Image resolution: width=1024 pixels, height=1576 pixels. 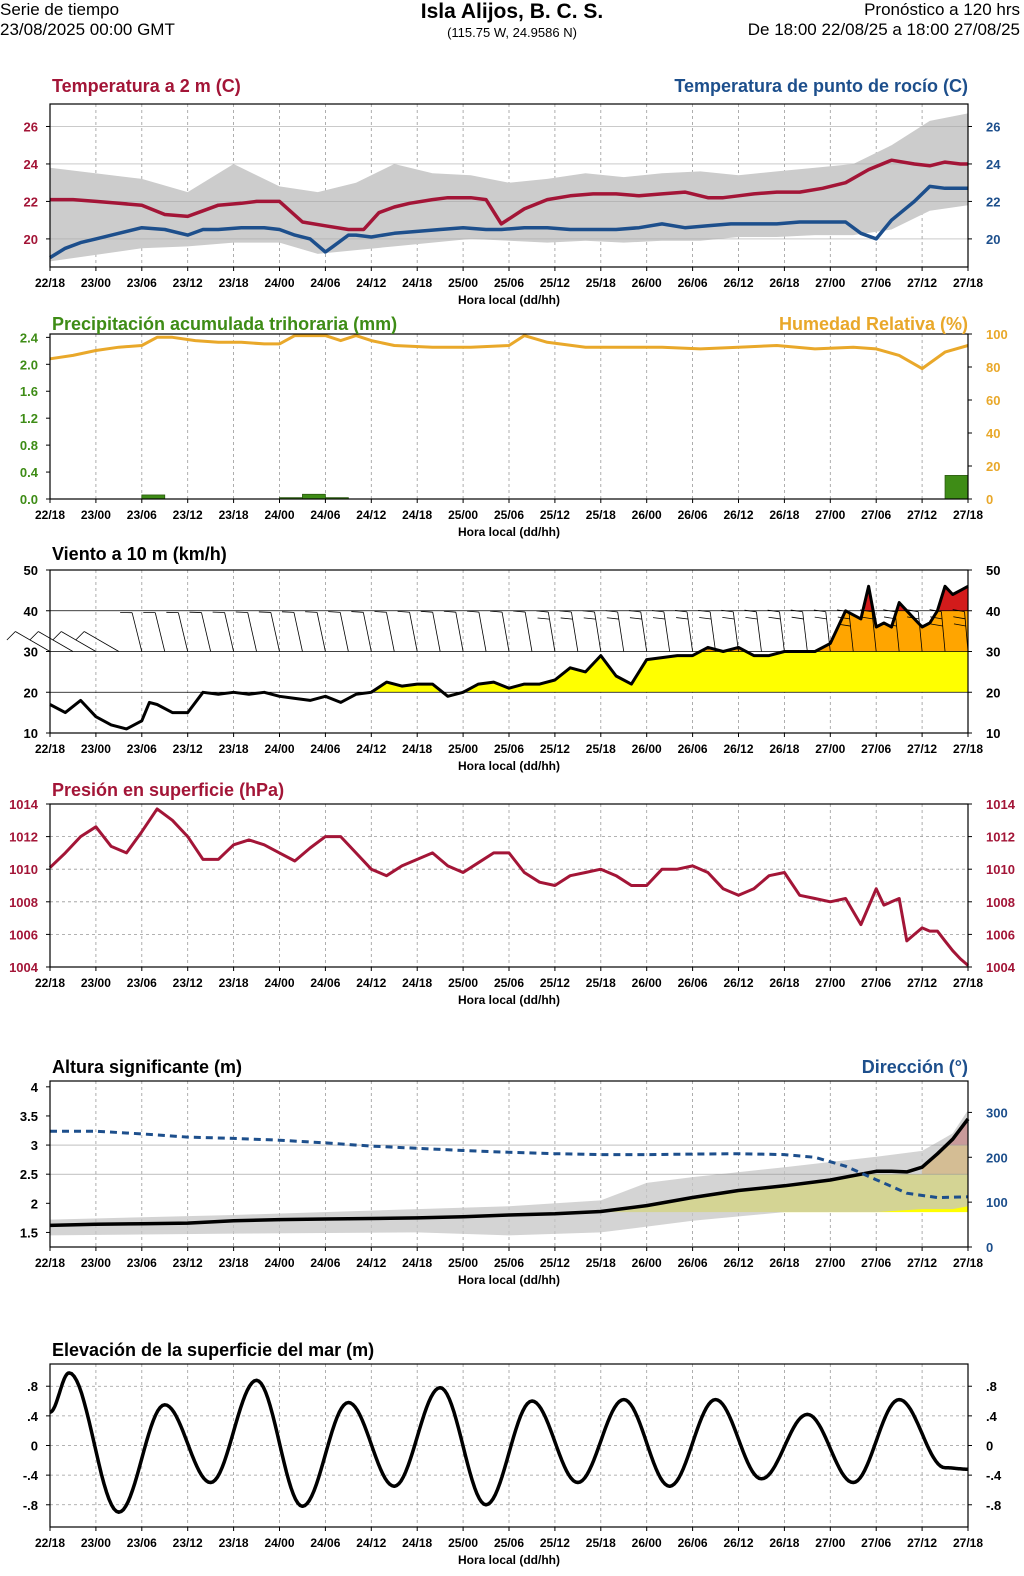 I want to click on y2-tick-label: .4, so click(x=992, y=1416).